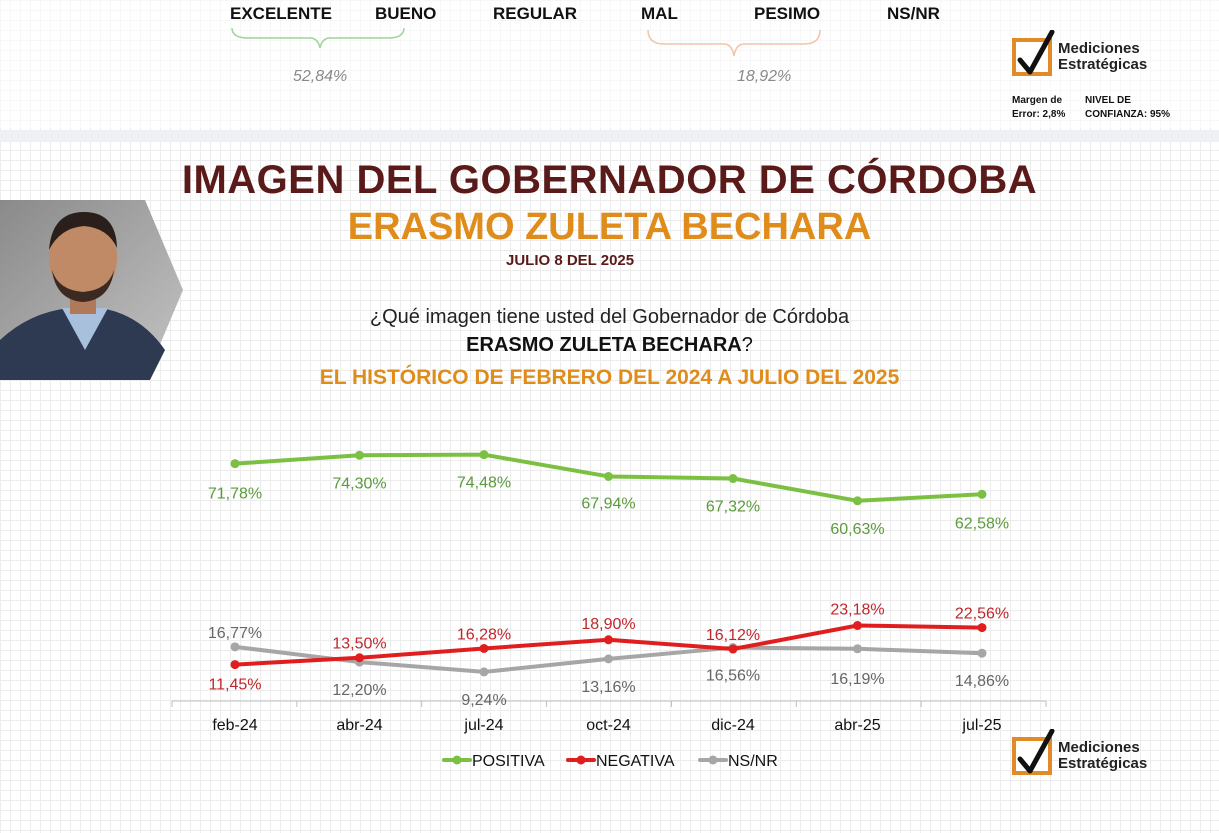 This screenshot has width=1219, height=833. I want to click on margin-line2: Error: 2,8%, so click(1039, 114).